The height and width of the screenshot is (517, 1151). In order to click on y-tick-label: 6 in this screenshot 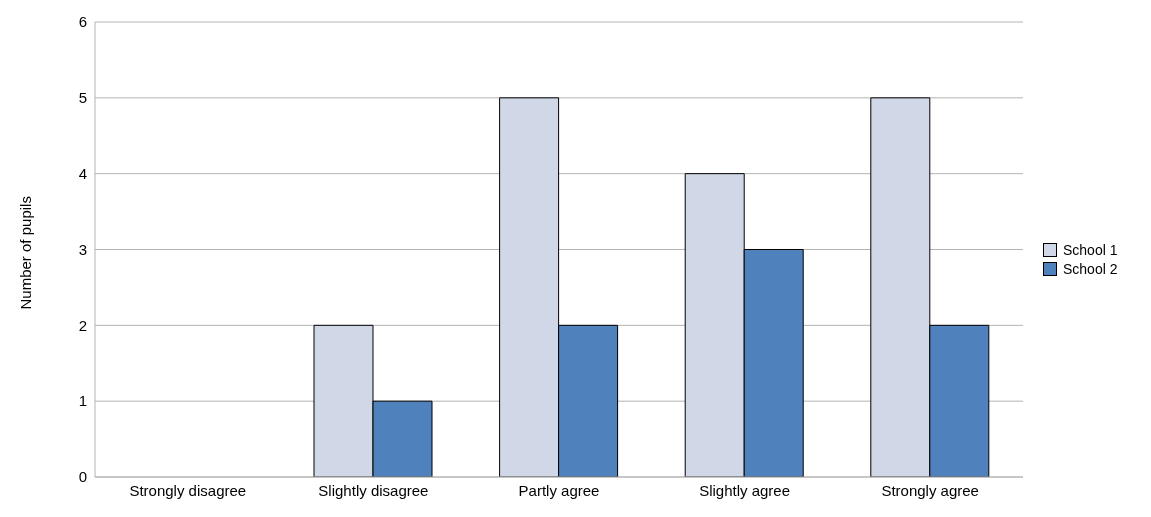, I will do `click(82, 22)`.